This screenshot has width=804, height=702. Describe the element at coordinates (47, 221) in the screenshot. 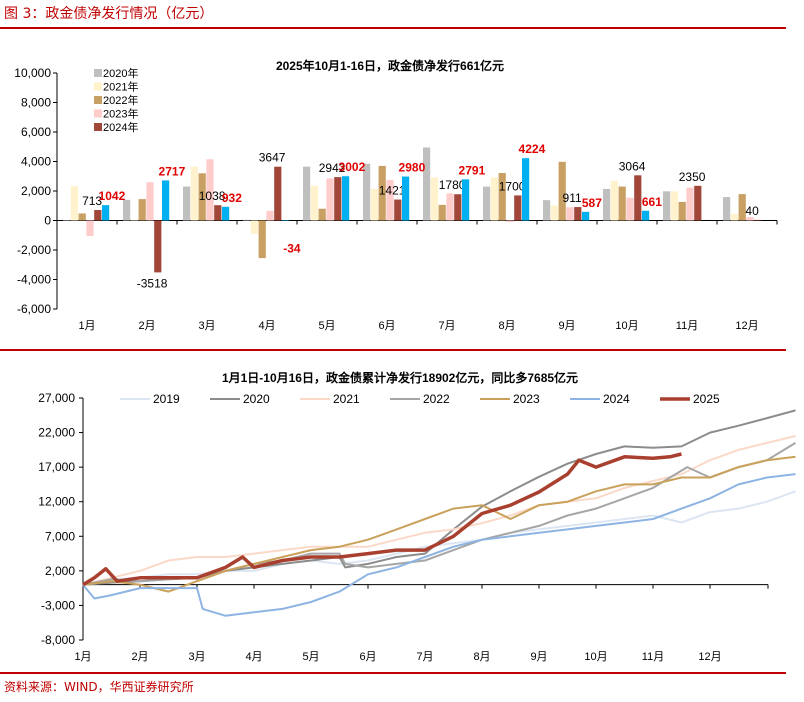

I see `y-tick-label: 0` at that location.